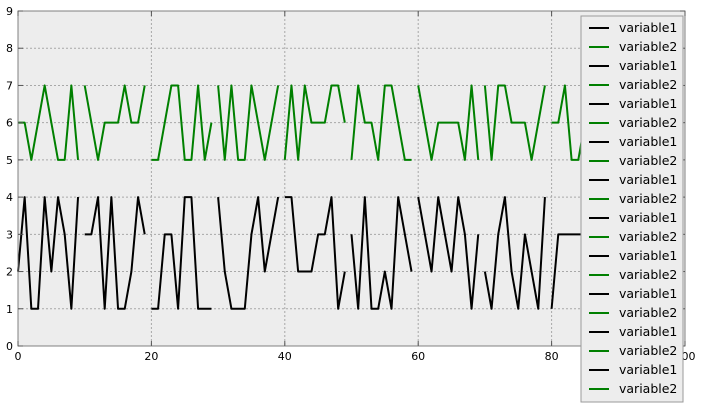  What do you see at coordinates (418, 356) in the screenshot?
I see `x-tick-label: 60` at bounding box center [418, 356].